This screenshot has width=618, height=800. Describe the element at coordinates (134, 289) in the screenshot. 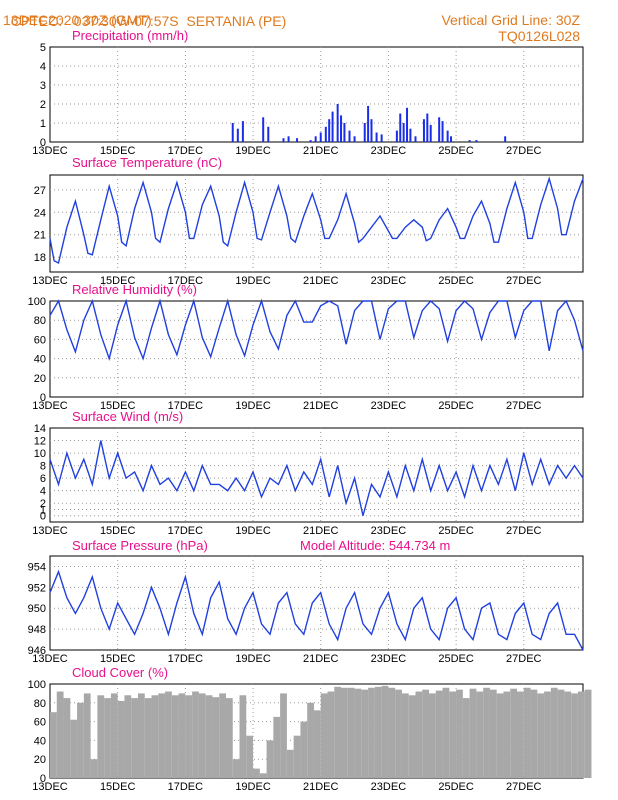

I see `panel-title: Relative Humidity (%)` at that location.